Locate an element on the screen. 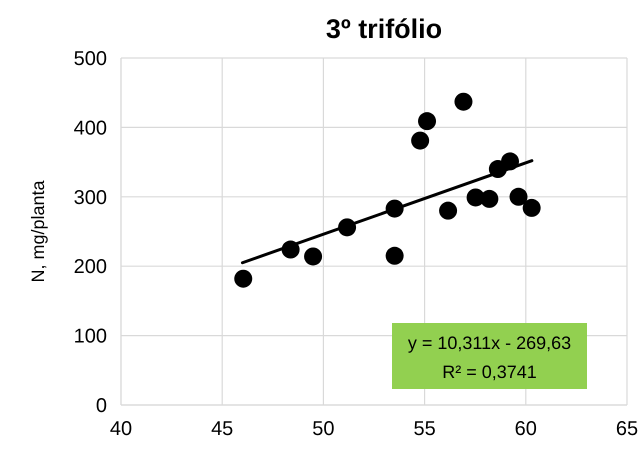  y-tick-label: 0 is located at coordinates (101, 406).